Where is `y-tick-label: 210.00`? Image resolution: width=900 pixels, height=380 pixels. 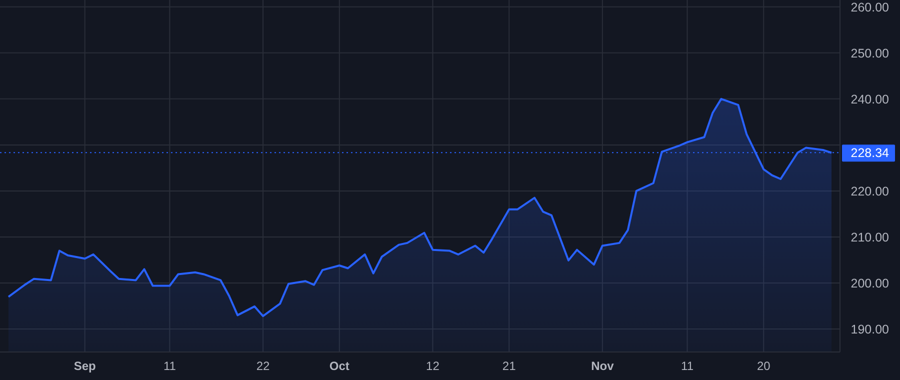
y-tick-label: 210.00 is located at coordinates (870, 237).